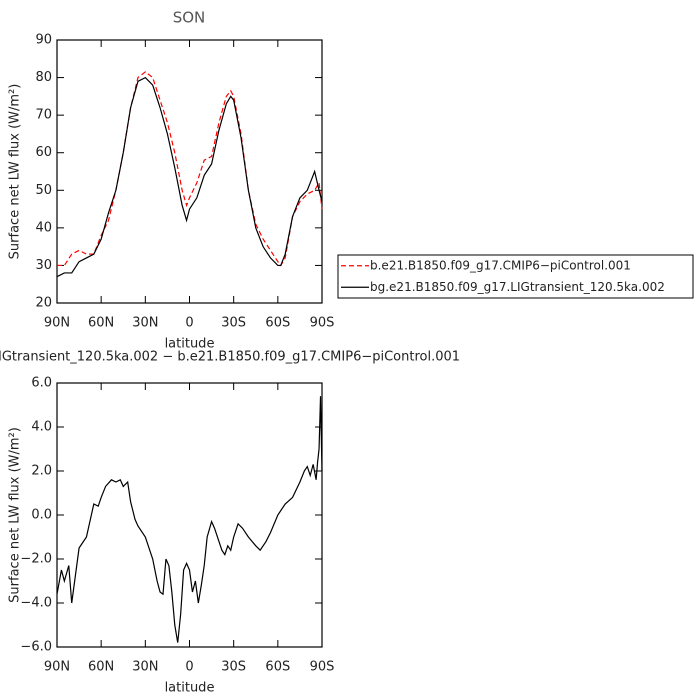 Image resolution: width=700 pixels, height=700 pixels. What do you see at coordinates (36, 647) in the screenshot?
I see `y-tick-label: −6.0` at bounding box center [36, 647].